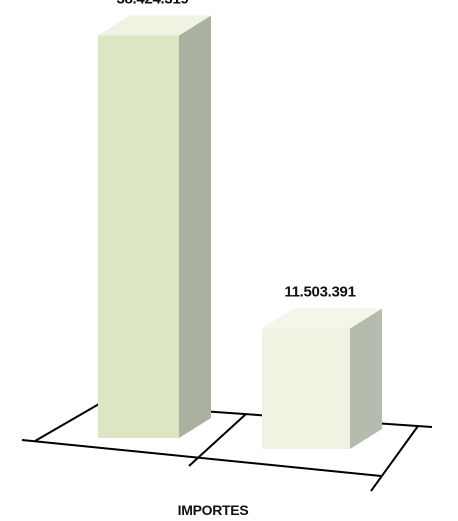  Describe the element at coordinates (152, 4) in the screenshot. I see `data-label-1: 38.424.319` at that location.